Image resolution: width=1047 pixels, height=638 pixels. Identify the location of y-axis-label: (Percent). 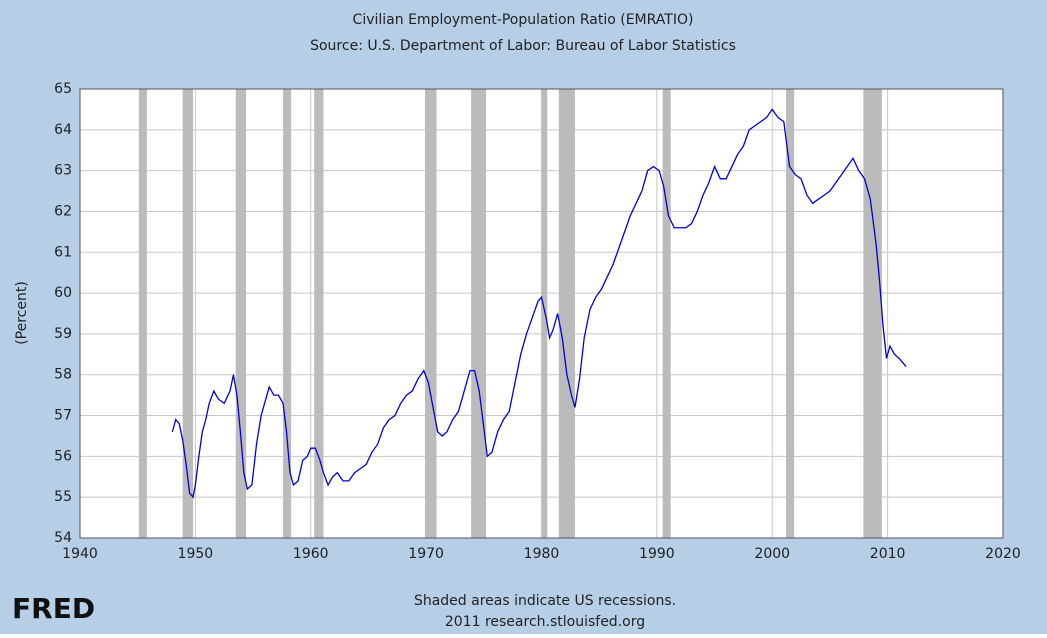
(22, 313).